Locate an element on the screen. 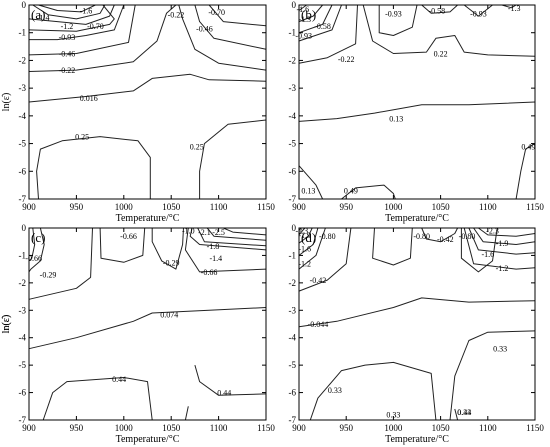 The width and height of the screenshot is (550, 447). panel-label: (a) is located at coordinates (38, 14).